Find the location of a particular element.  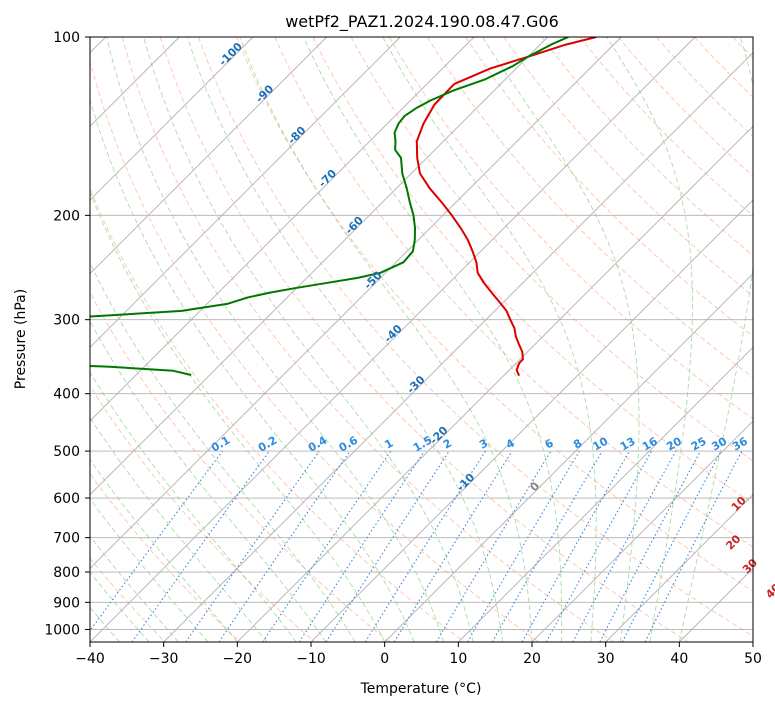

mixing-ratio-label: 4 is located at coordinates (510, 443).